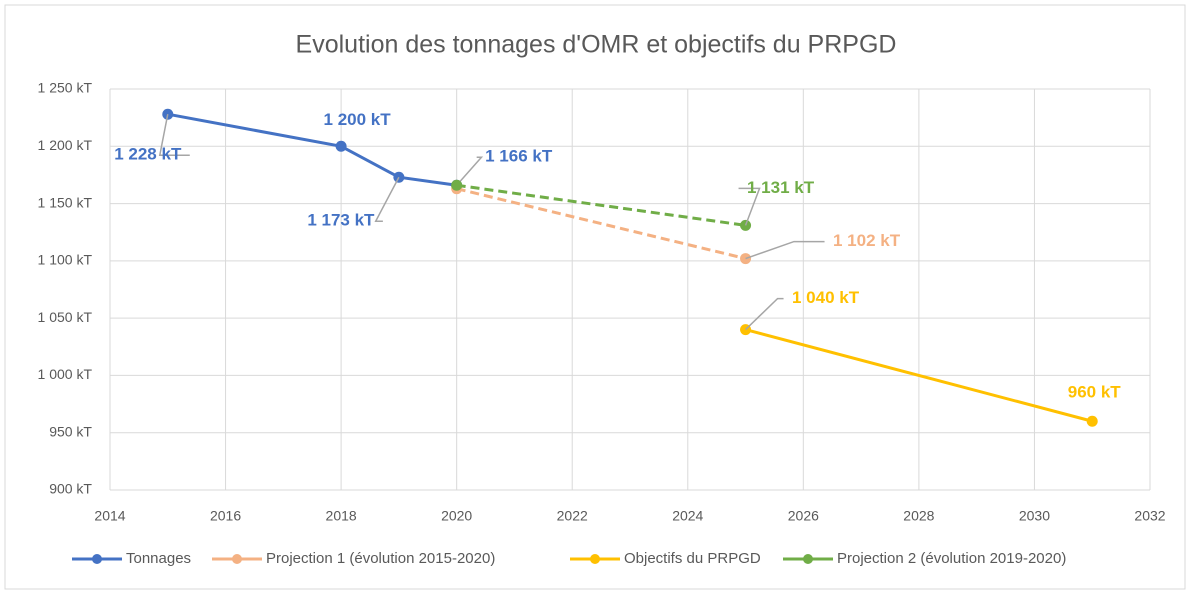 The image size is (1192, 593). What do you see at coordinates (70, 431) in the screenshot?
I see `y-tick-label: 950 kT` at bounding box center [70, 431].